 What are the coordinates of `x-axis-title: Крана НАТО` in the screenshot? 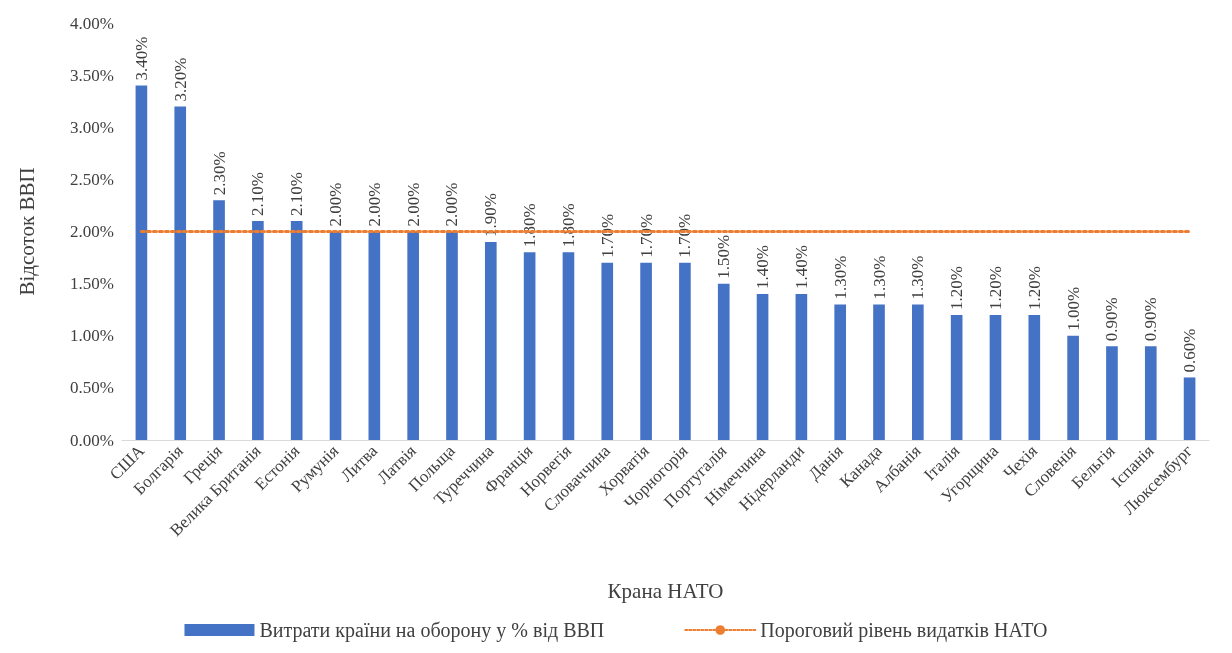 It's located at (665, 590).